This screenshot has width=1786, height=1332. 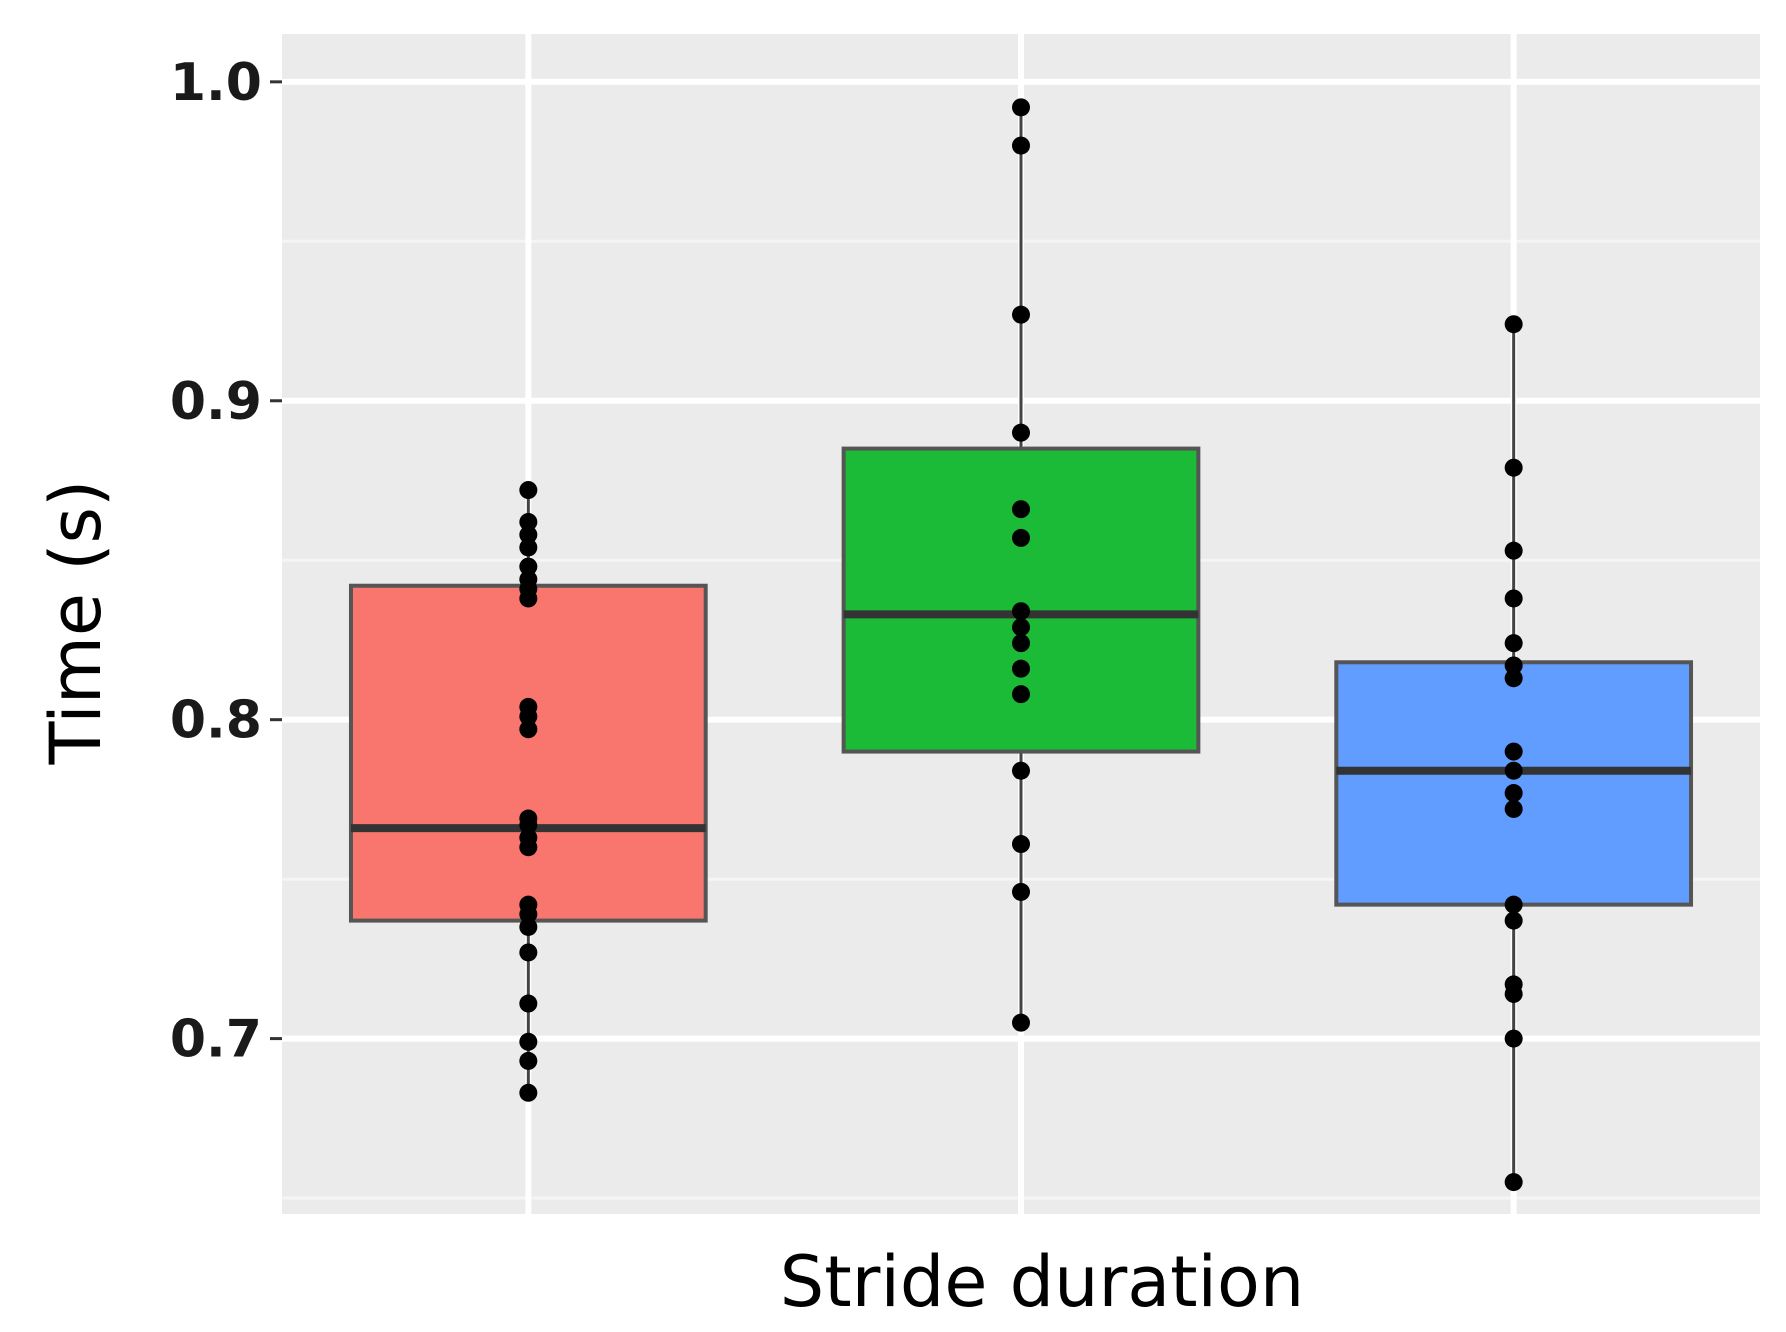 I want to click on y-tick-label: 1.0, so click(x=216, y=83).